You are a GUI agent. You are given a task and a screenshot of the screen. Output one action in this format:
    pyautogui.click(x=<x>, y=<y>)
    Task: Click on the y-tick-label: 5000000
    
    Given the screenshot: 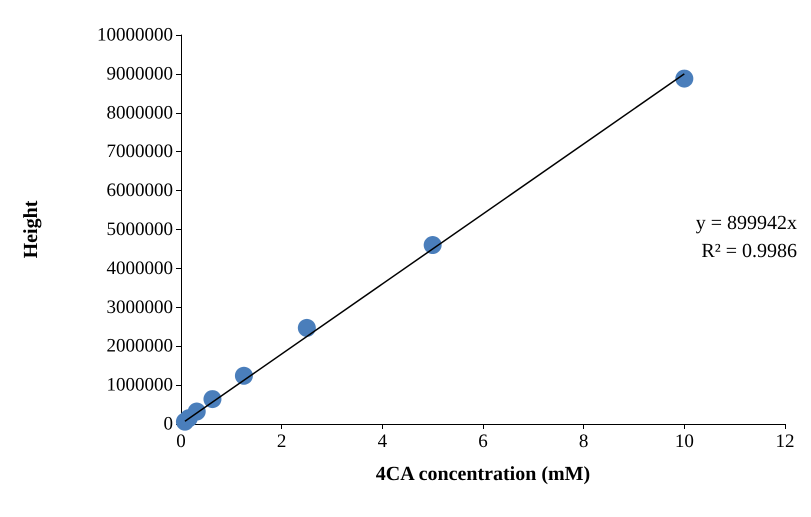 What is the action you would take?
    pyautogui.click(x=139, y=229)
    